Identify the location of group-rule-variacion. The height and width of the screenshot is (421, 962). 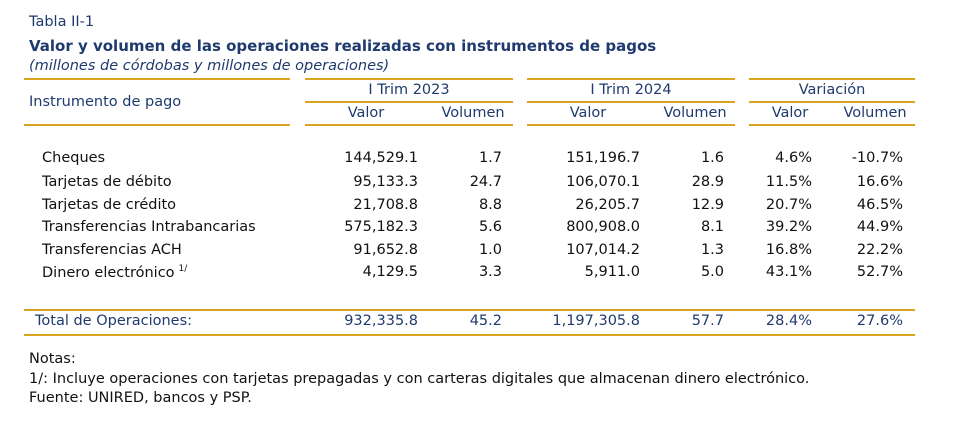
(832, 102).